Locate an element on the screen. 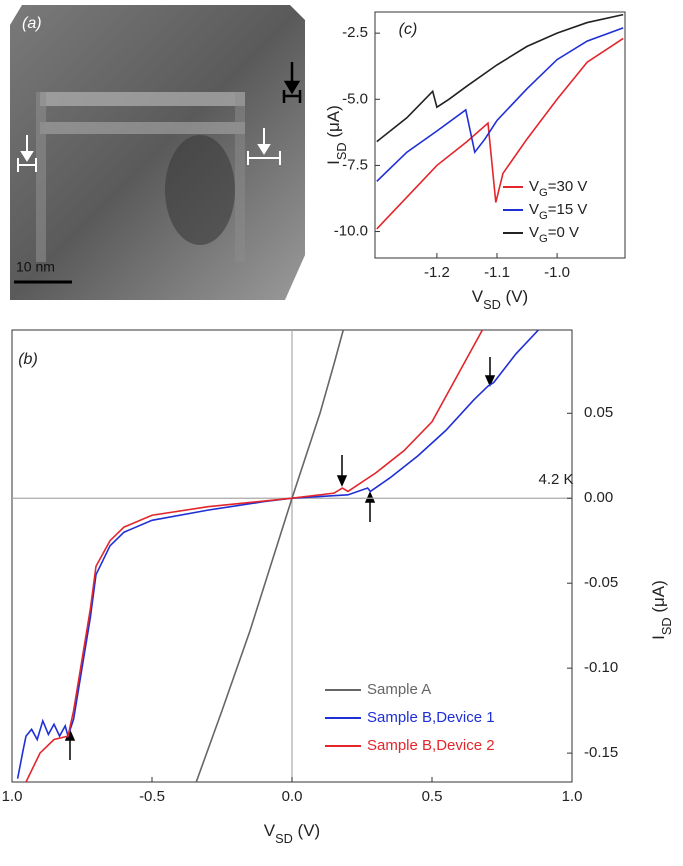 The image size is (683, 866). y-tick-label: -10.0 is located at coordinates (351, 231).